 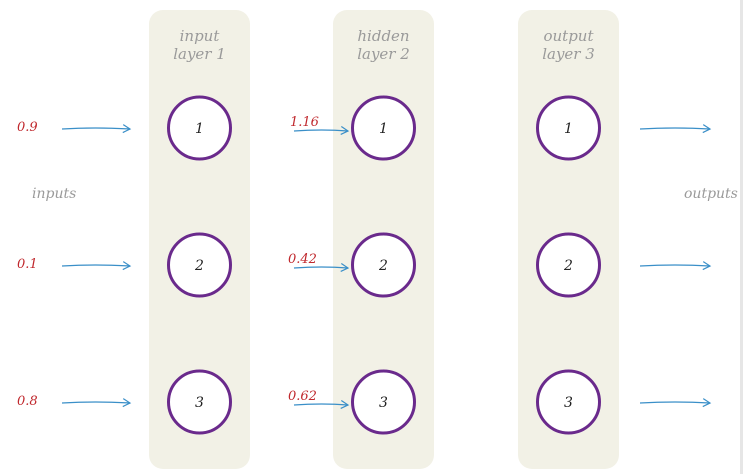 I want to click on input-node-3-label: 3, so click(x=199, y=403).